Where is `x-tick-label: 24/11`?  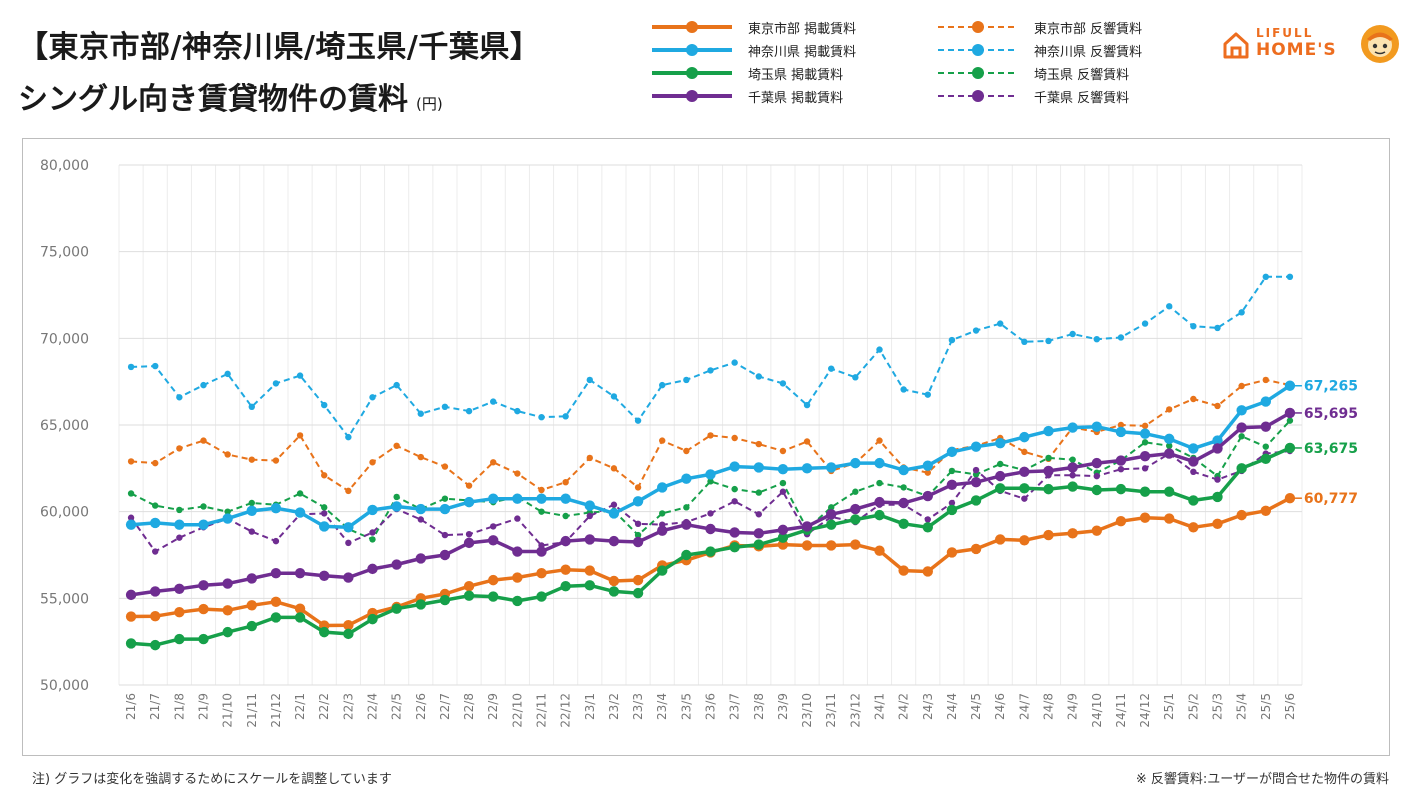 x-tick-label: 24/11 is located at coordinates (1121, 710).